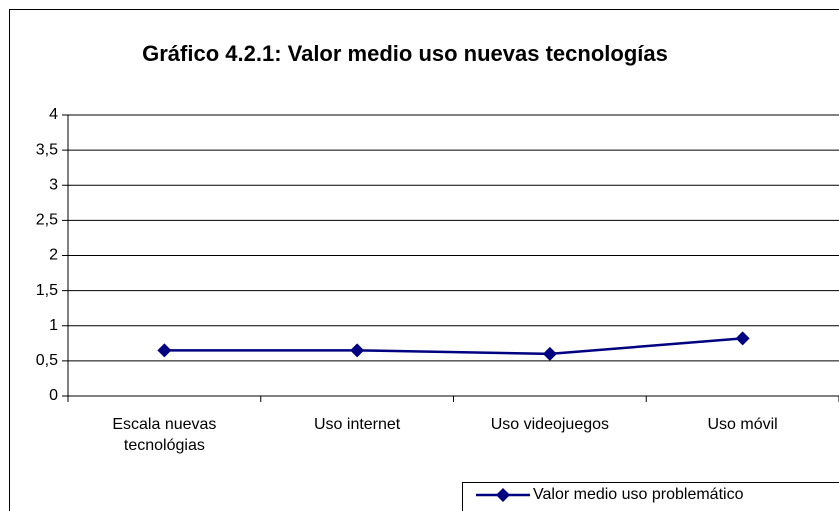 The image size is (839, 511). Describe the element at coordinates (53, 184) in the screenshot. I see `y-tick-label: 3` at that location.